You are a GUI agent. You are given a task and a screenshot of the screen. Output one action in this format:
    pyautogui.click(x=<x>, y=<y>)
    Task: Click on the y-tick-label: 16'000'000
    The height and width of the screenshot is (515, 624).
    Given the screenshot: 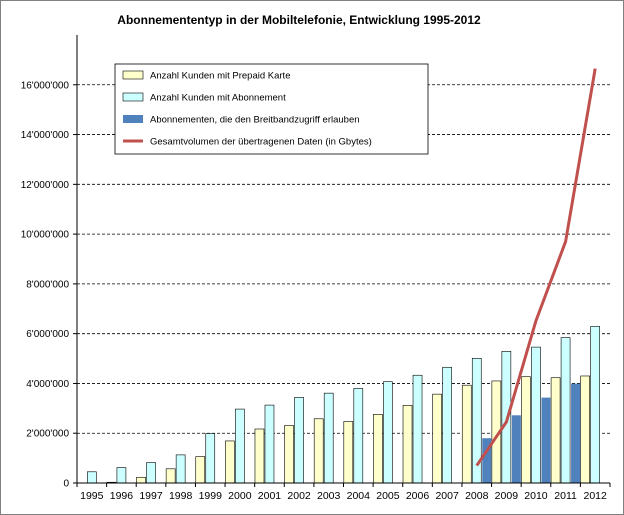 What is the action you would take?
    pyautogui.click(x=45, y=85)
    